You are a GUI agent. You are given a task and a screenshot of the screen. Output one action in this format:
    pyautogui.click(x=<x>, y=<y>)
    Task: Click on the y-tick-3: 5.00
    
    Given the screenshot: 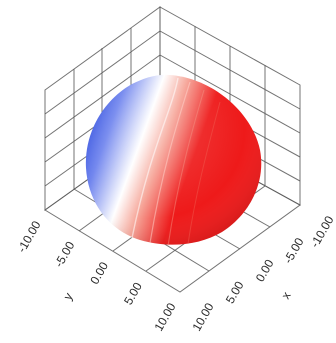 What is the action you would take?
    pyautogui.click(x=133, y=294)
    